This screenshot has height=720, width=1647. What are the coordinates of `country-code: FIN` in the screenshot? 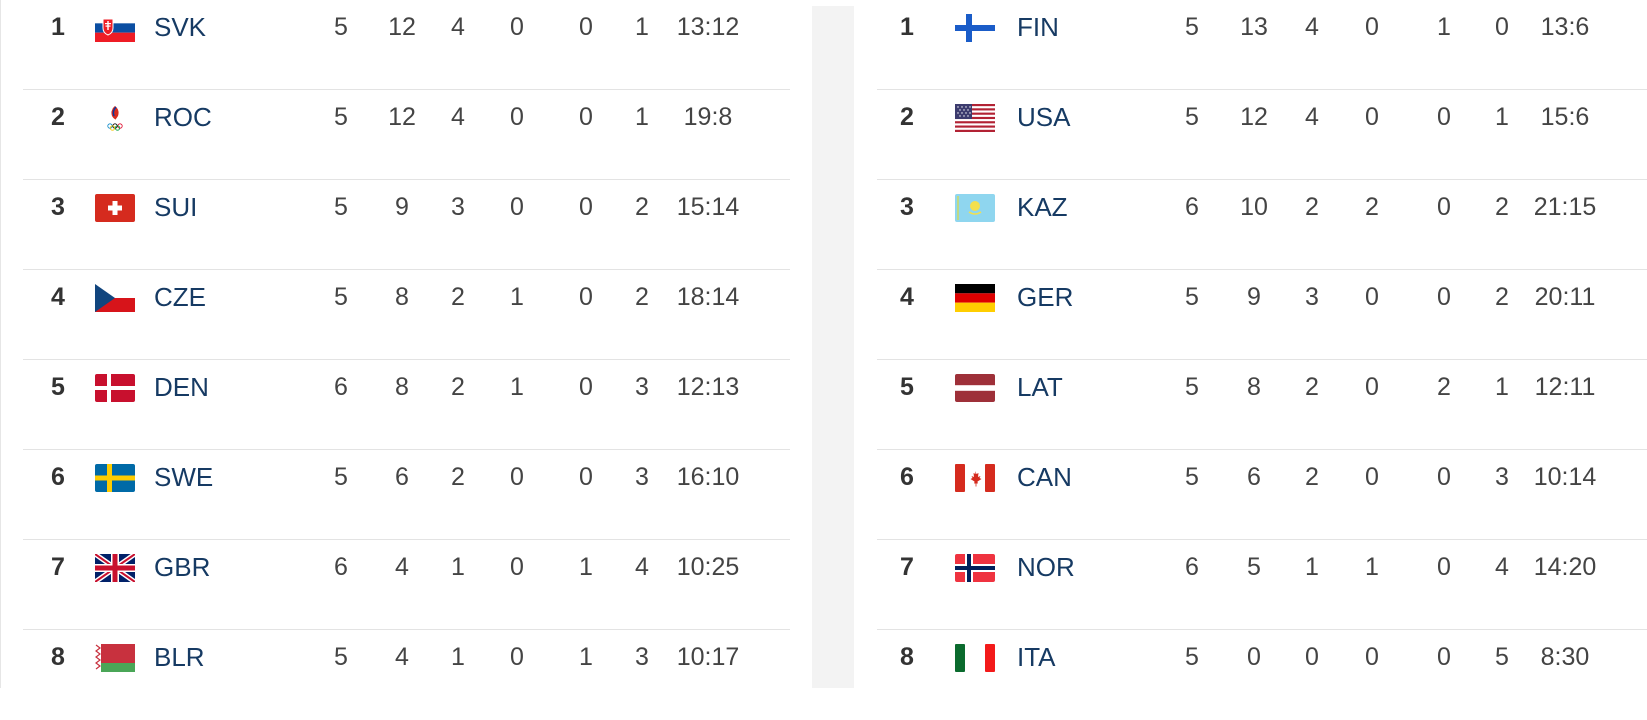 It's located at (1038, 27).